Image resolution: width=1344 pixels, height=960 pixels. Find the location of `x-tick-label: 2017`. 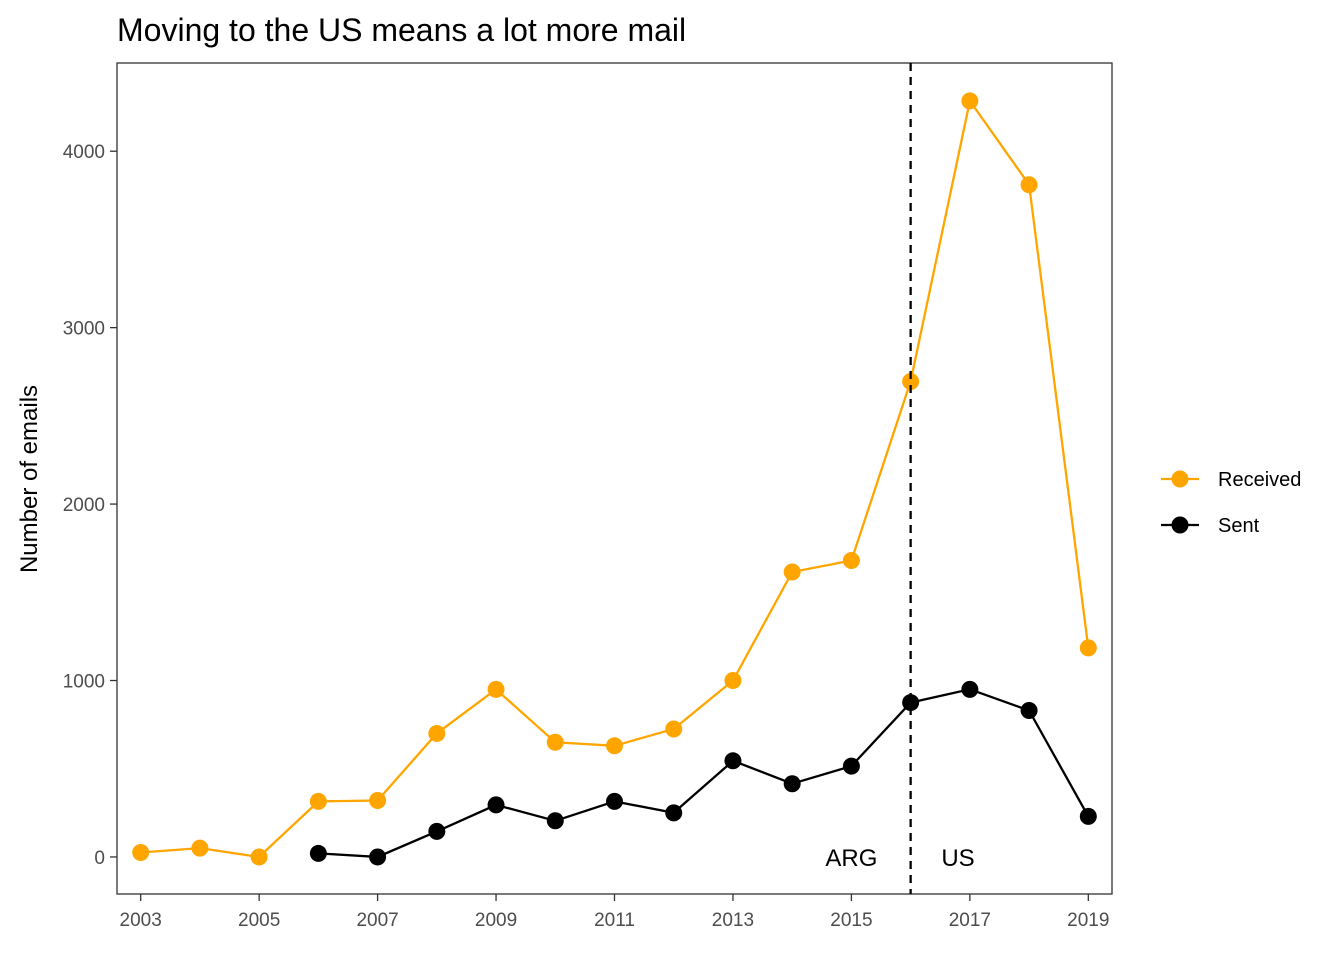

x-tick-label: 2017 is located at coordinates (970, 920).